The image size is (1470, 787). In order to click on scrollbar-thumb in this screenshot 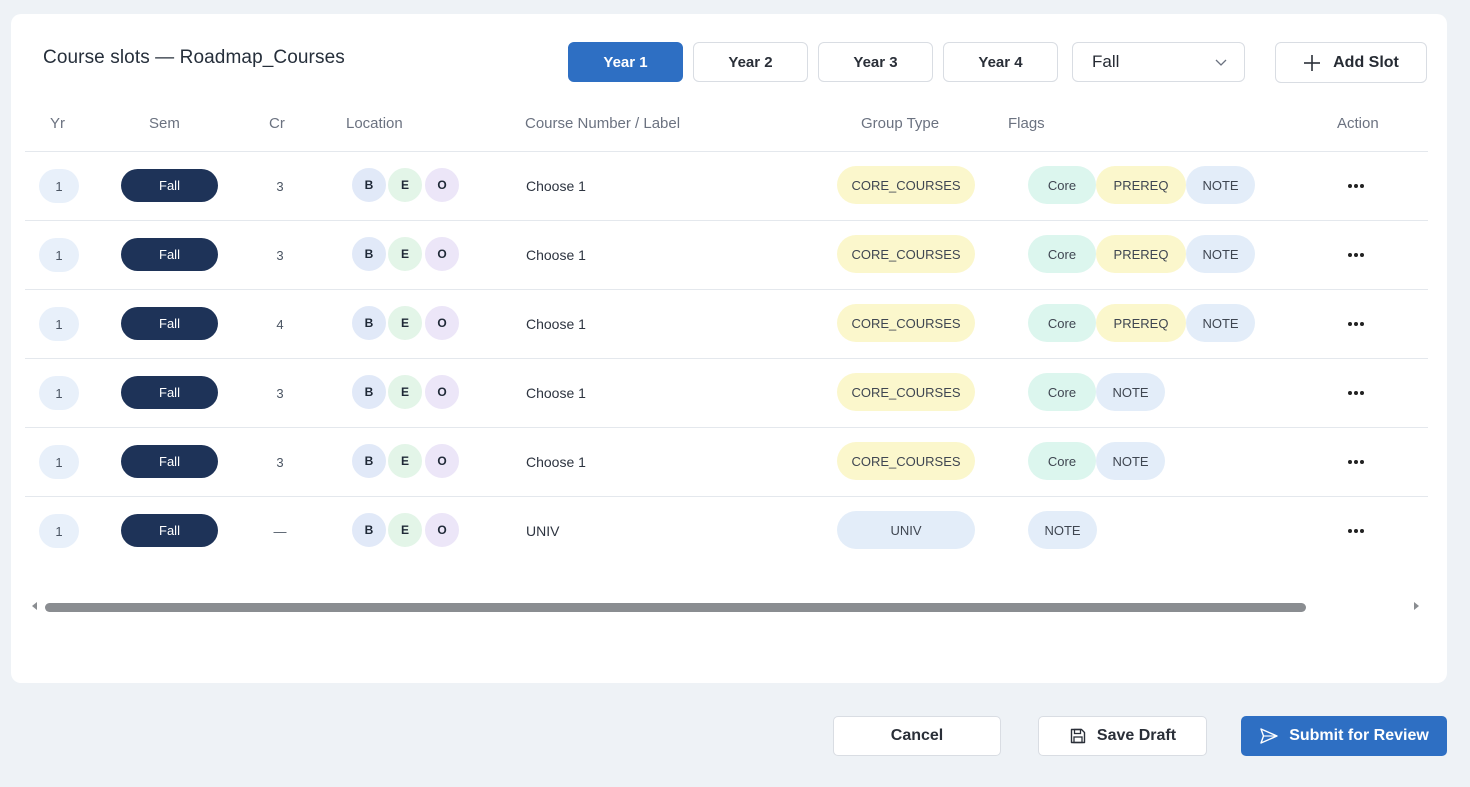, I will do `click(675, 607)`.